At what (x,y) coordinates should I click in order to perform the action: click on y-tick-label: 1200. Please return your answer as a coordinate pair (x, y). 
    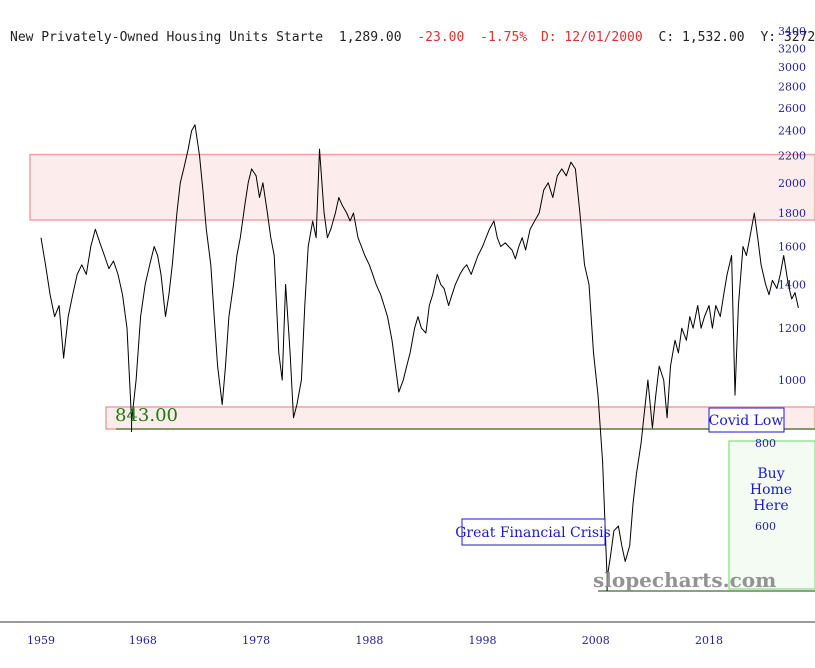
    Looking at the image, I should click on (792, 328).